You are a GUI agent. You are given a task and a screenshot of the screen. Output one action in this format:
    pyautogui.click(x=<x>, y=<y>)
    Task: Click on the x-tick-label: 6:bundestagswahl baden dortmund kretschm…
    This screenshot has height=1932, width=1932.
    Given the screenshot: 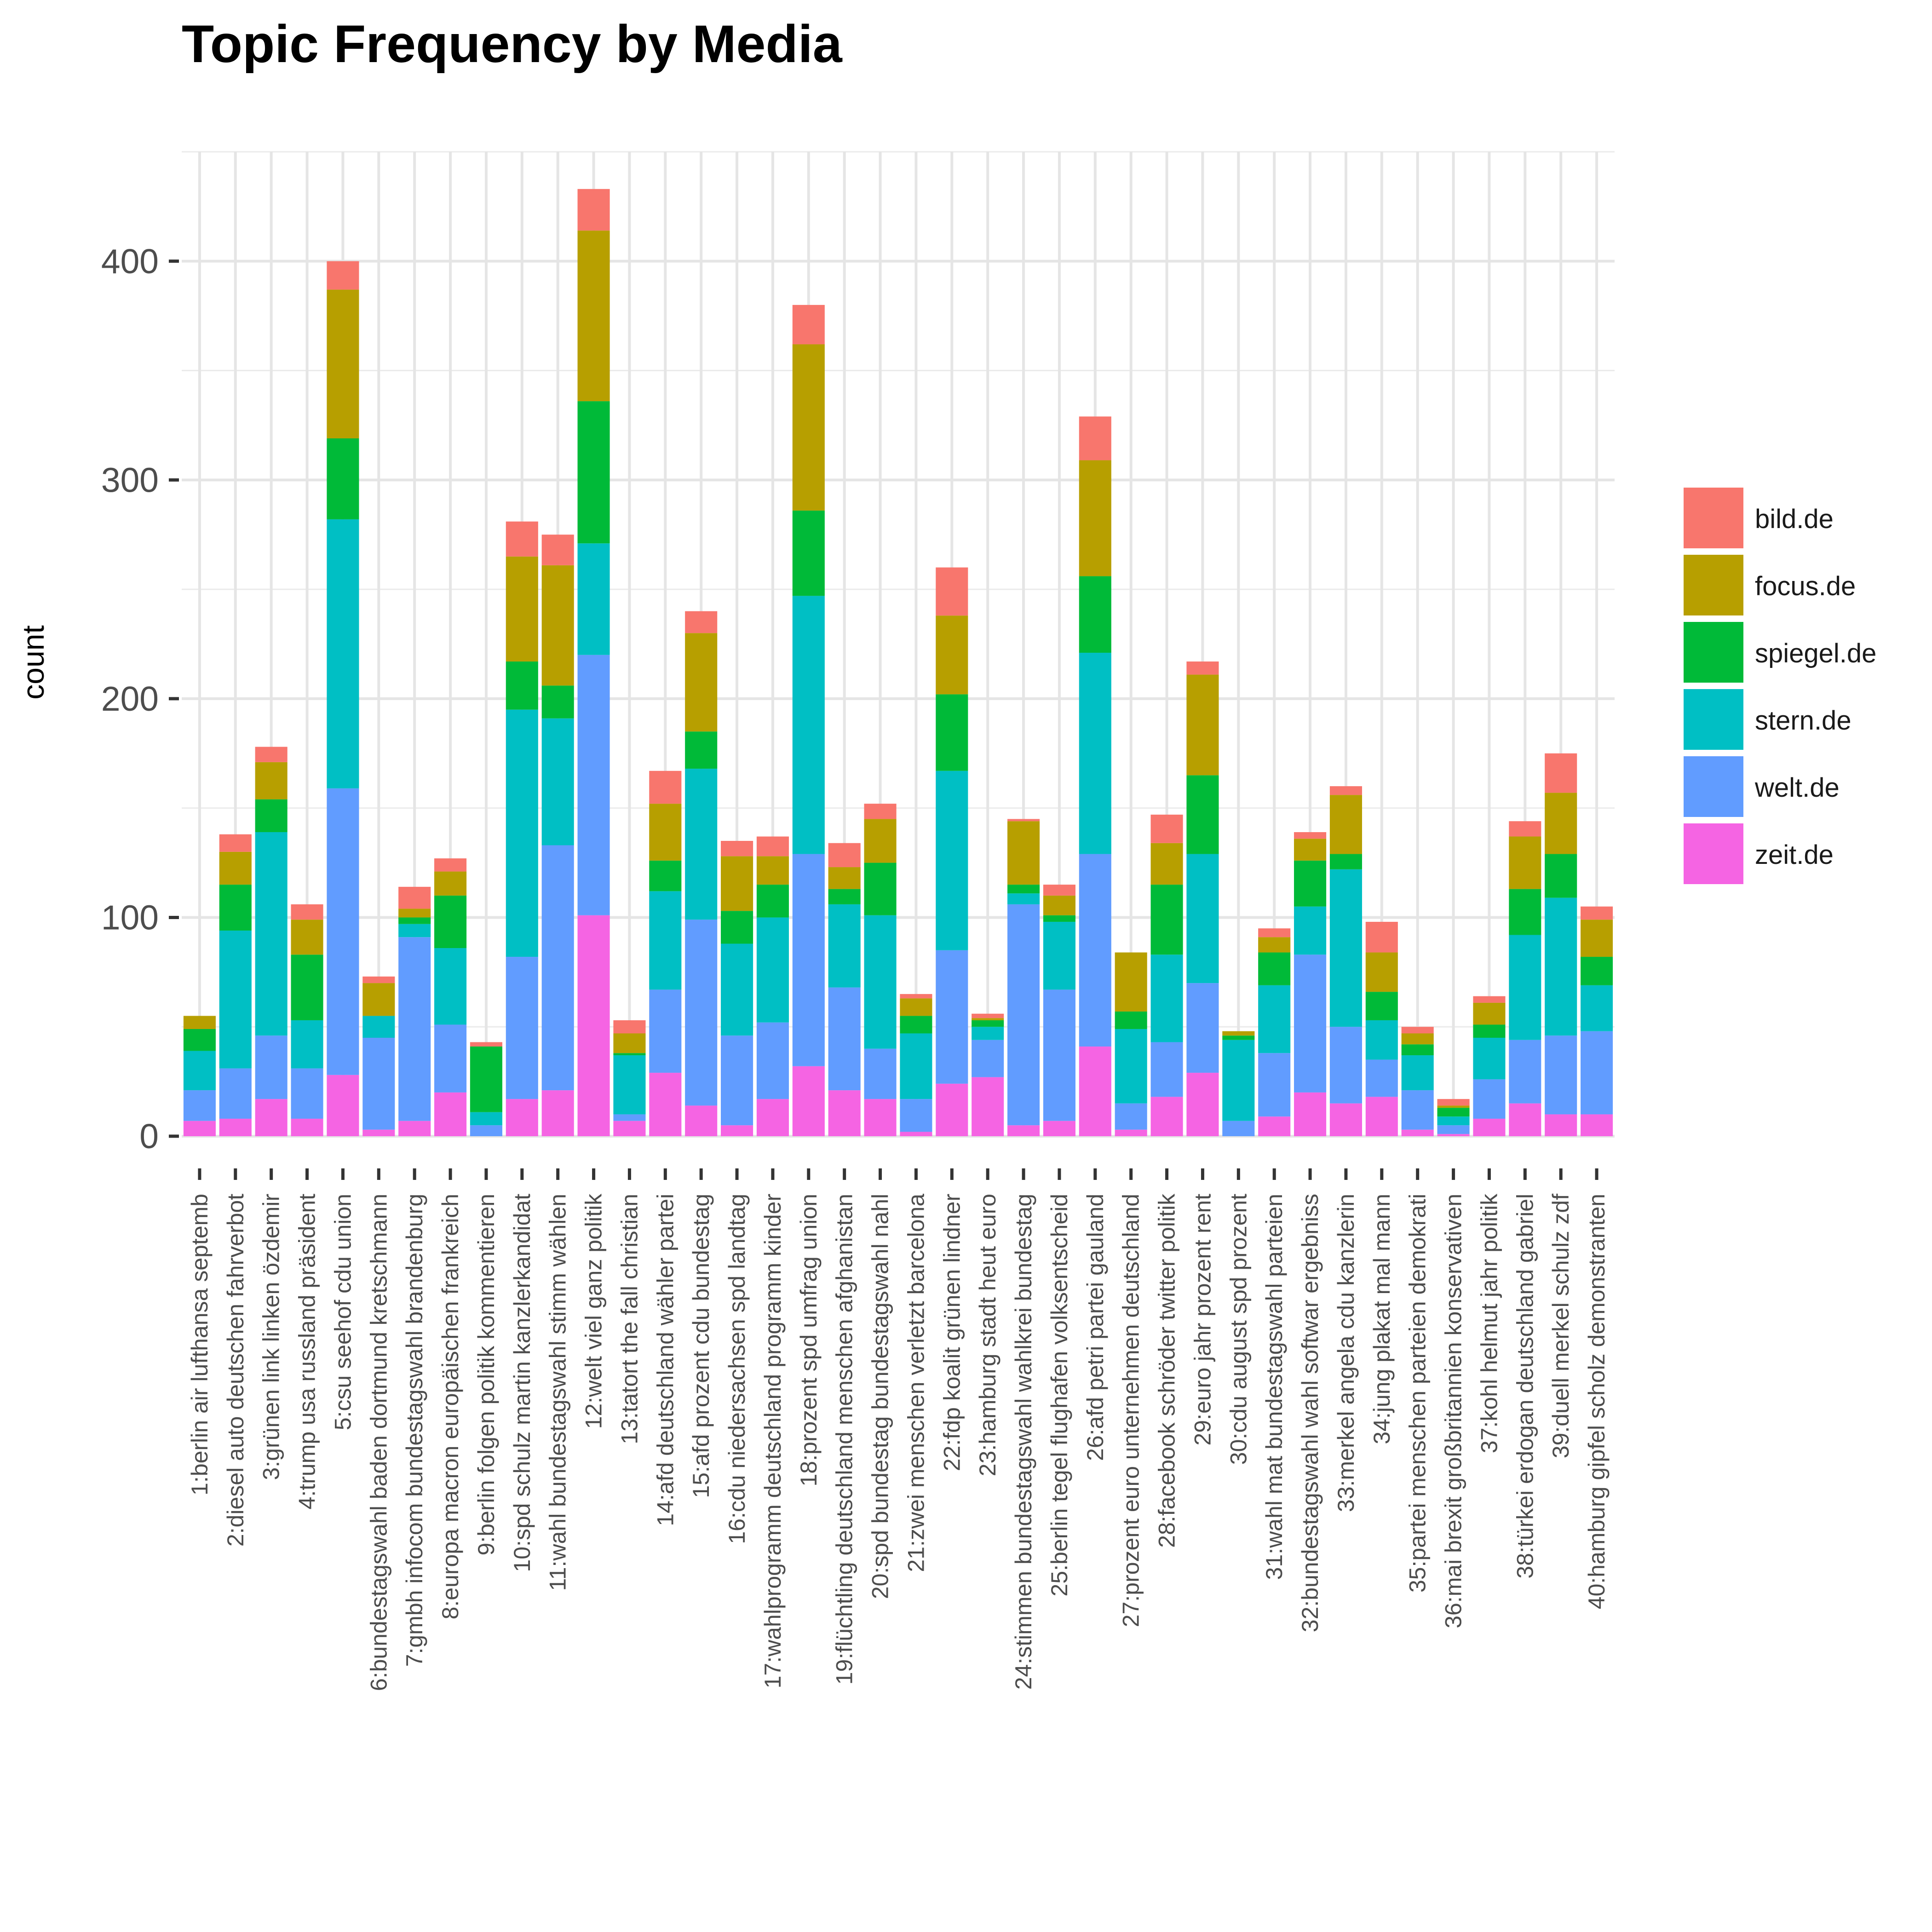 What is the action you would take?
    pyautogui.click(x=378, y=1442)
    